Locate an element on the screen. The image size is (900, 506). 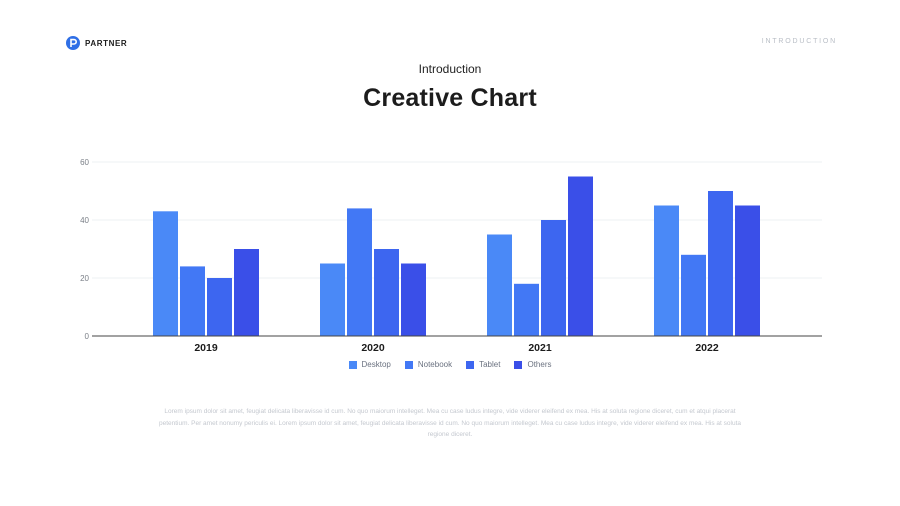
legend-item-tablet: Tablet is located at coordinates (483, 364).